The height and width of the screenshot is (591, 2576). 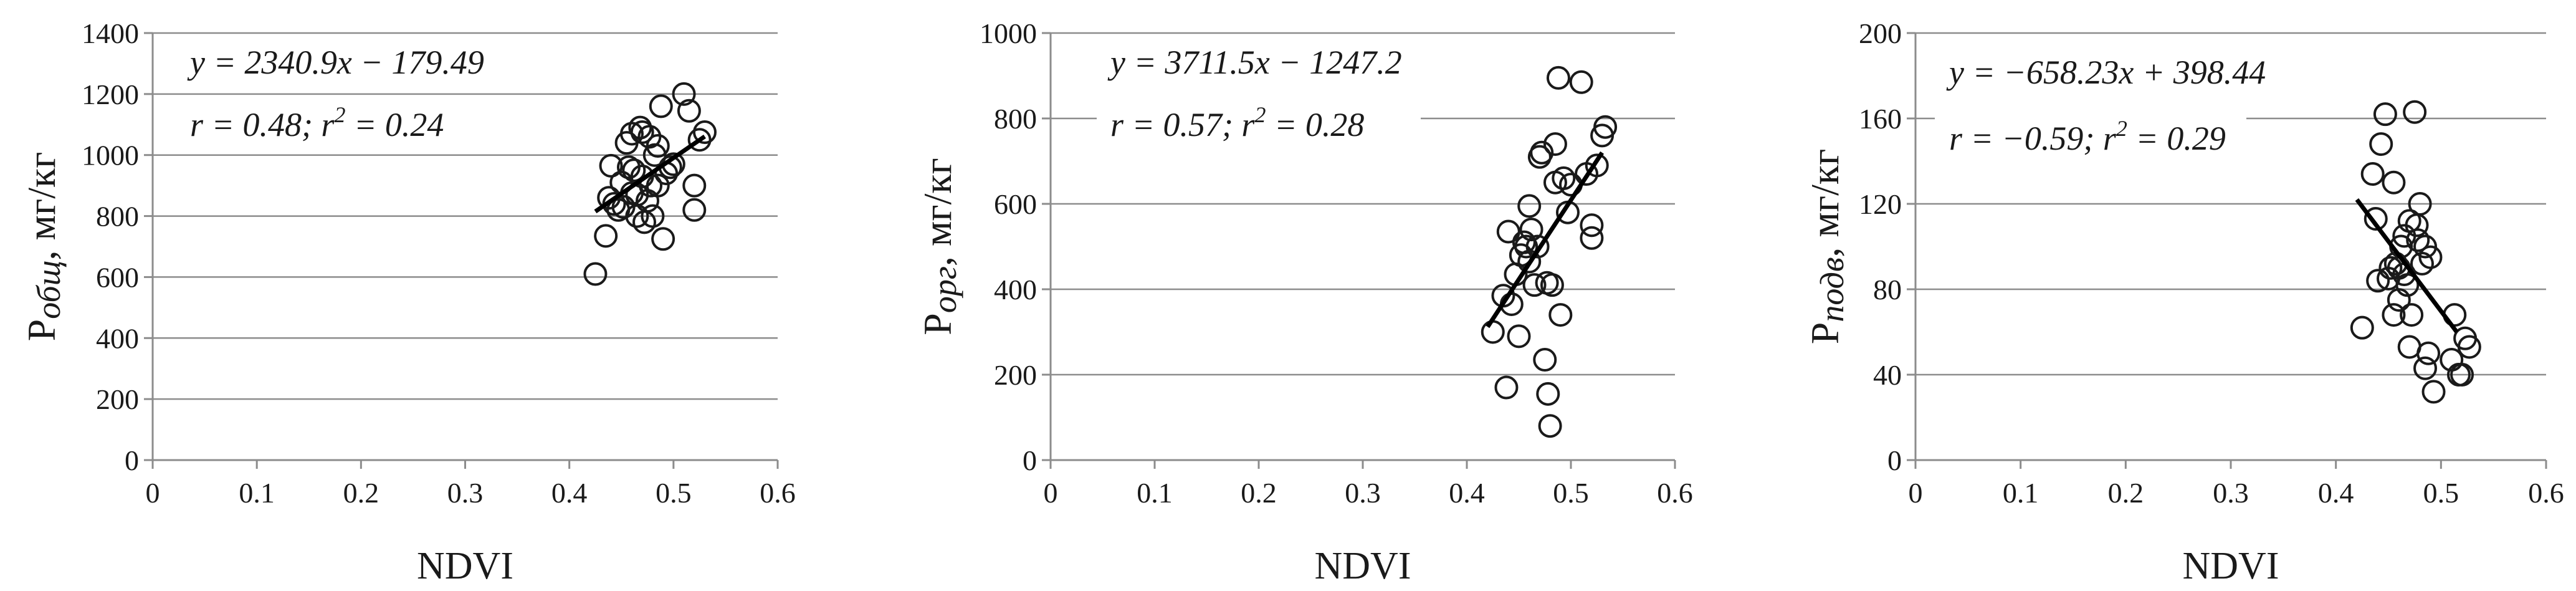 I want to click on stats-text-b: = 0.28, so click(x=1315, y=124).